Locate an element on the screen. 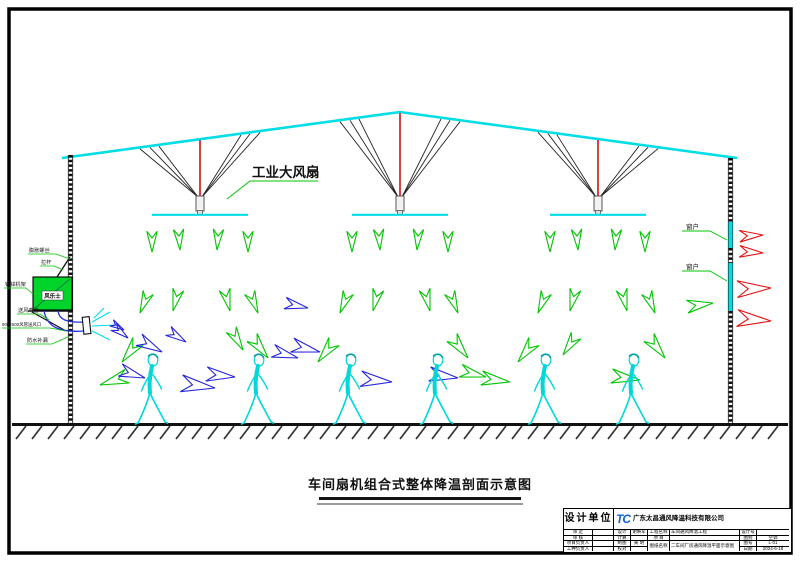 The height and width of the screenshot is (562, 800). air-spray is located at coordinates (103, 324).